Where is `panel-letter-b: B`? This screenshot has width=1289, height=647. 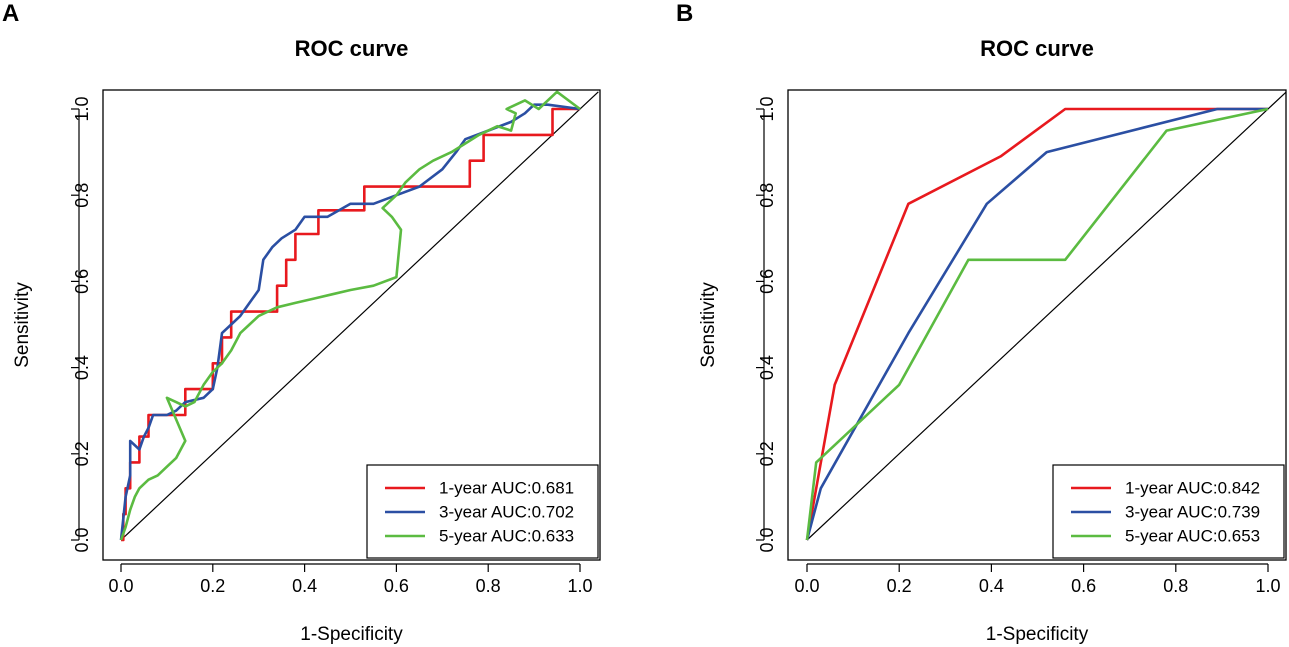
panel-letter-b: B is located at coordinates (685, 13).